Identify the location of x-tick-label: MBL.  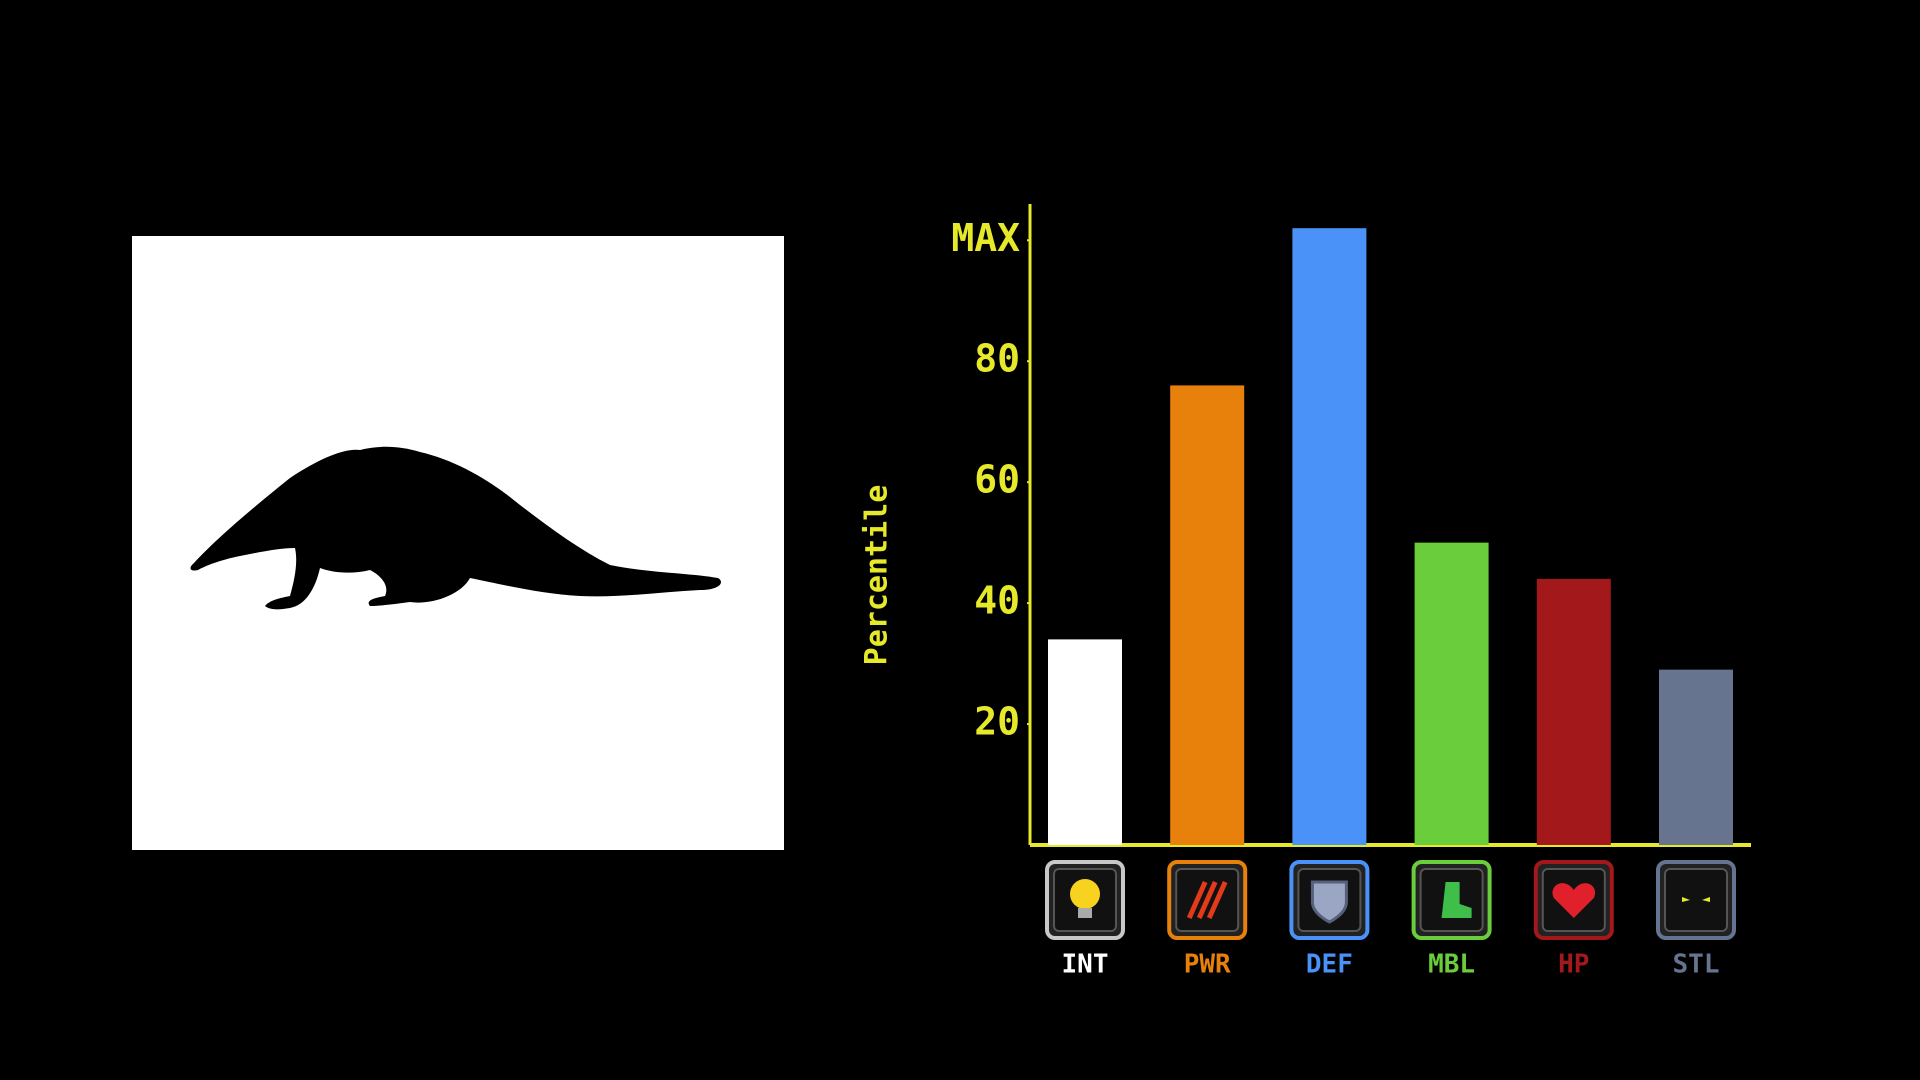
(1451, 965).